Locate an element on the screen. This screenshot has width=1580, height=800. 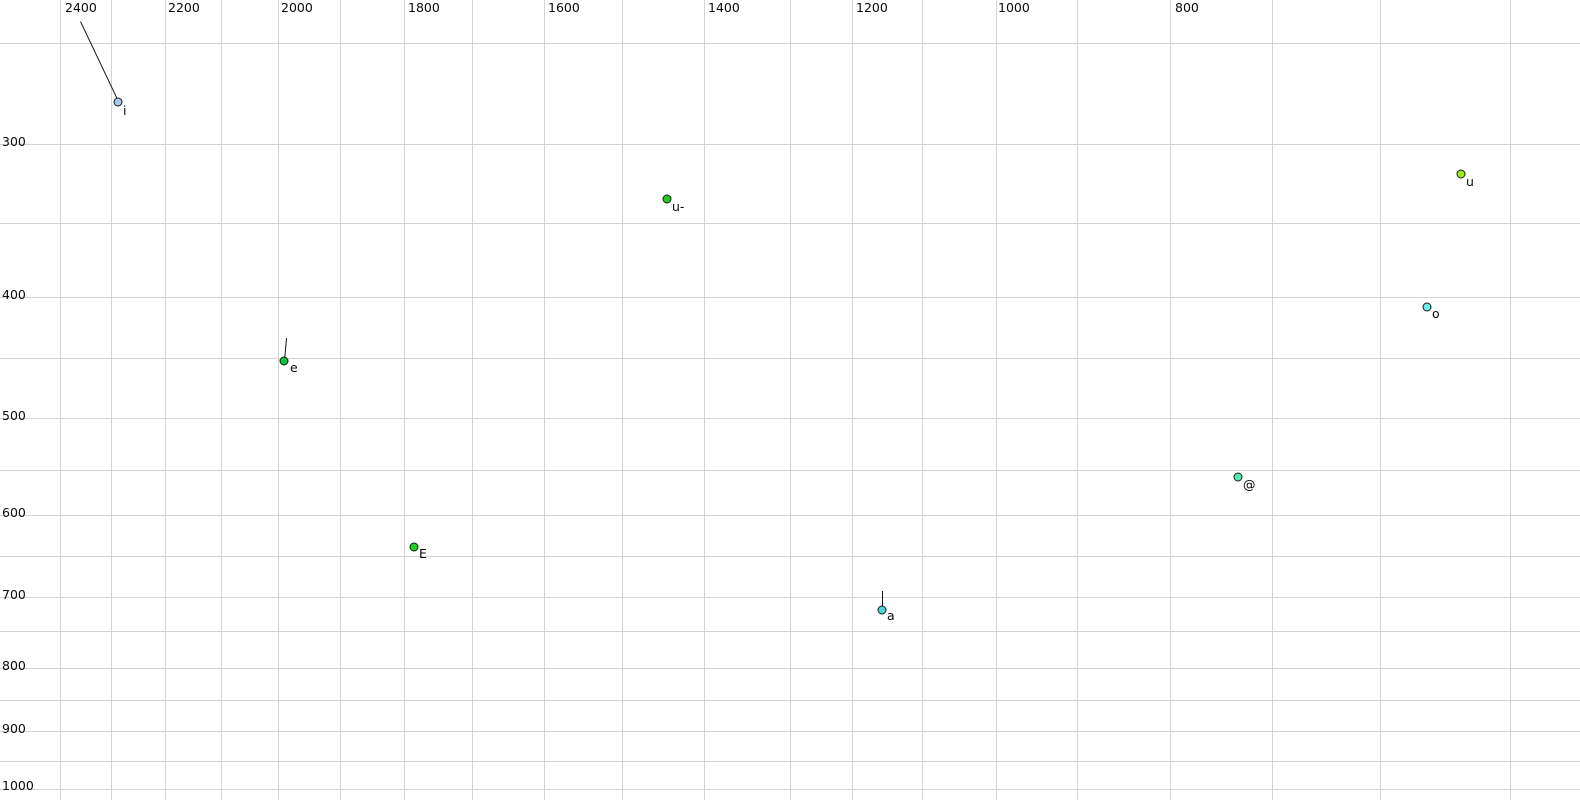
x-tick-label: 800 is located at coordinates (1187, 7).